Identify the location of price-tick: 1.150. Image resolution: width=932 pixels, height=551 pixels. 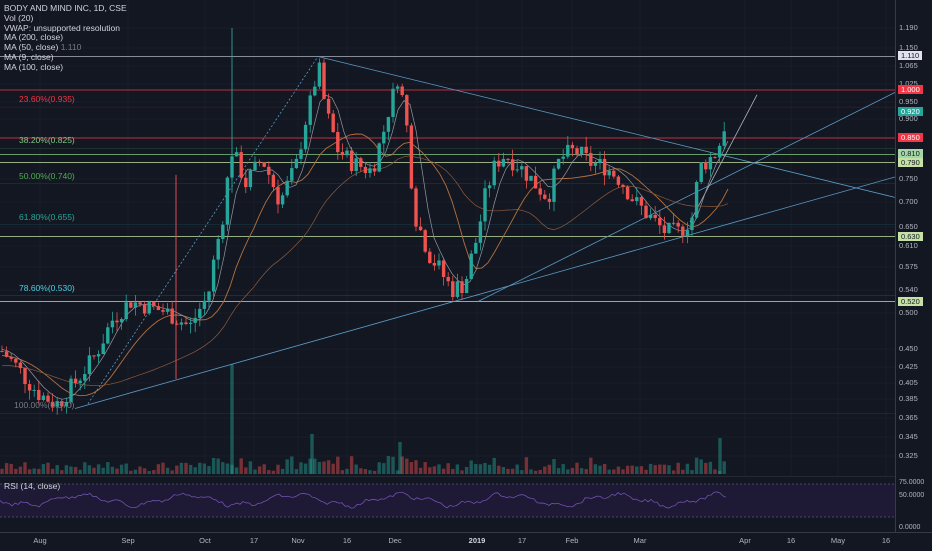
(908, 47).